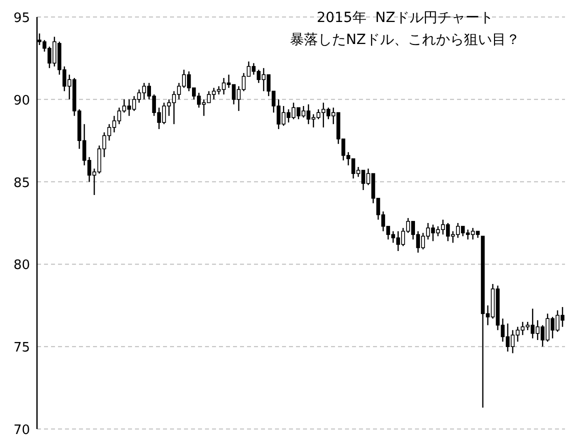 The height and width of the screenshot is (445, 567). Describe the element at coordinates (405, 40) in the screenshot. I see `text: 暴落したNZドル、これから狙い目？` at that location.